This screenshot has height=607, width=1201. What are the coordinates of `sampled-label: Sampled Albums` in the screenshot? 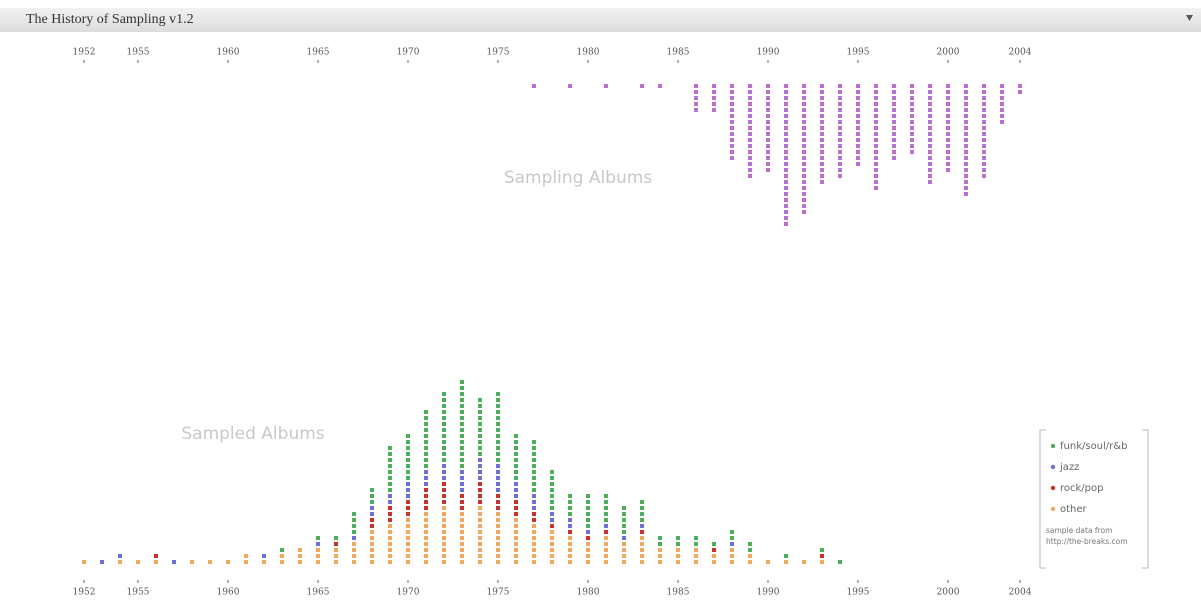 It's located at (252, 434).